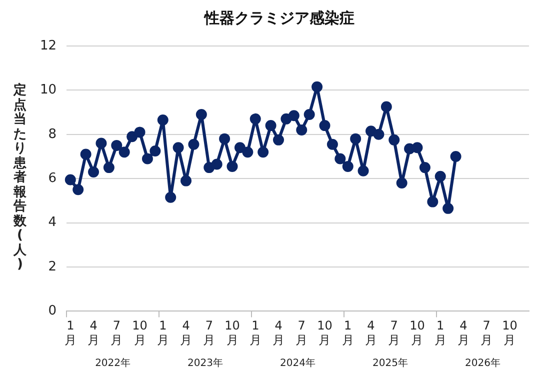  I want to click on text: 2024年, so click(298, 362).